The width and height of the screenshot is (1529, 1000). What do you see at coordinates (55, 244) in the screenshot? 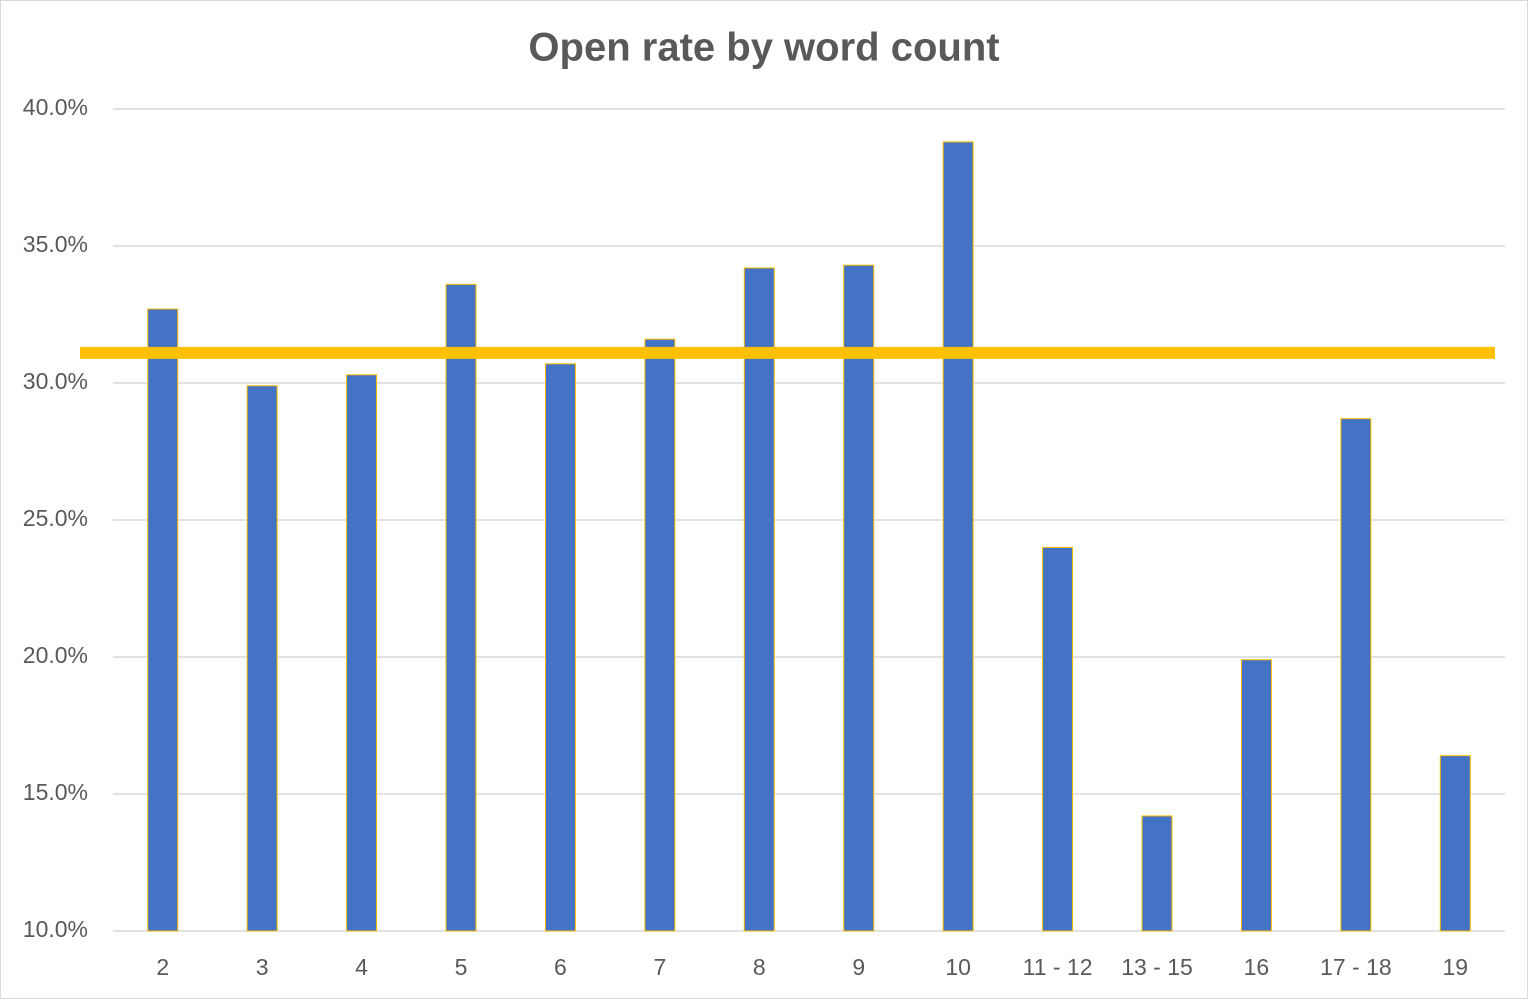
I see `y-tick-label: 35.0%` at bounding box center [55, 244].